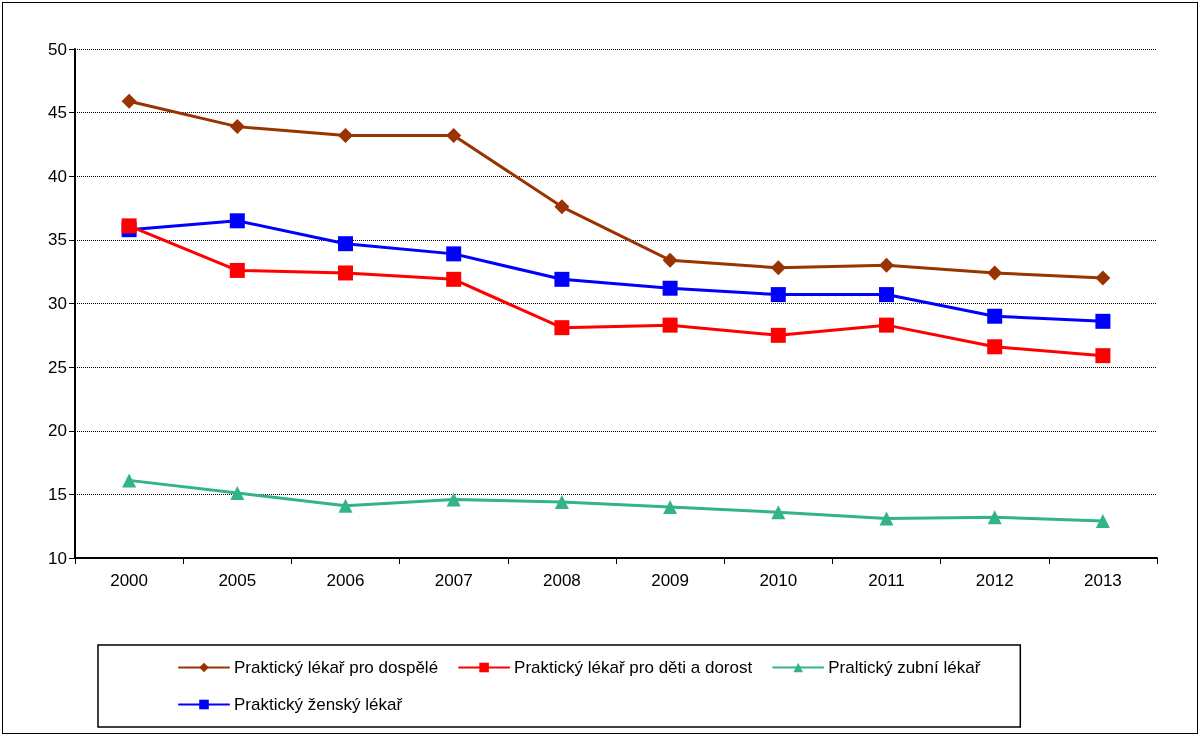 The height and width of the screenshot is (738, 1202). What do you see at coordinates (904, 667) in the screenshot?
I see `legend-label: Praltický zubní lékař` at bounding box center [904, 667].